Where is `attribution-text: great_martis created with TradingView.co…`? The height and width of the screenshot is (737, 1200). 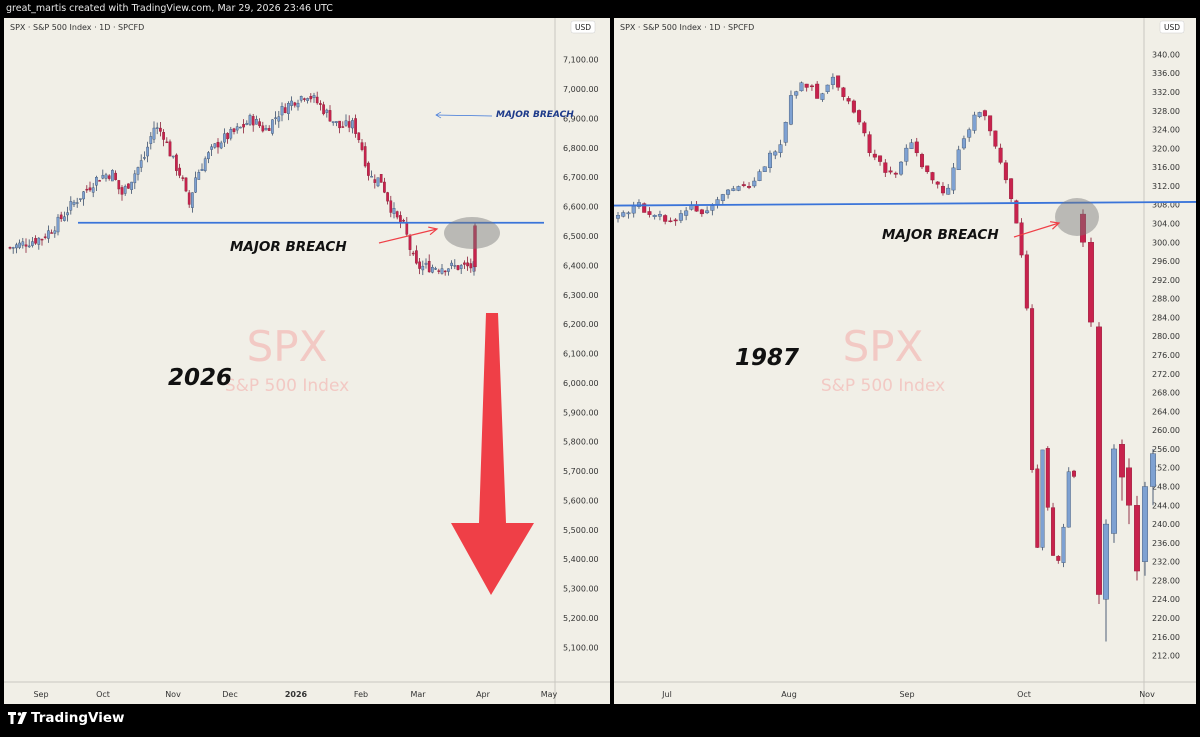
attribution-text: great_martis created with TradingView.co… is located at coordinates (169, 8).